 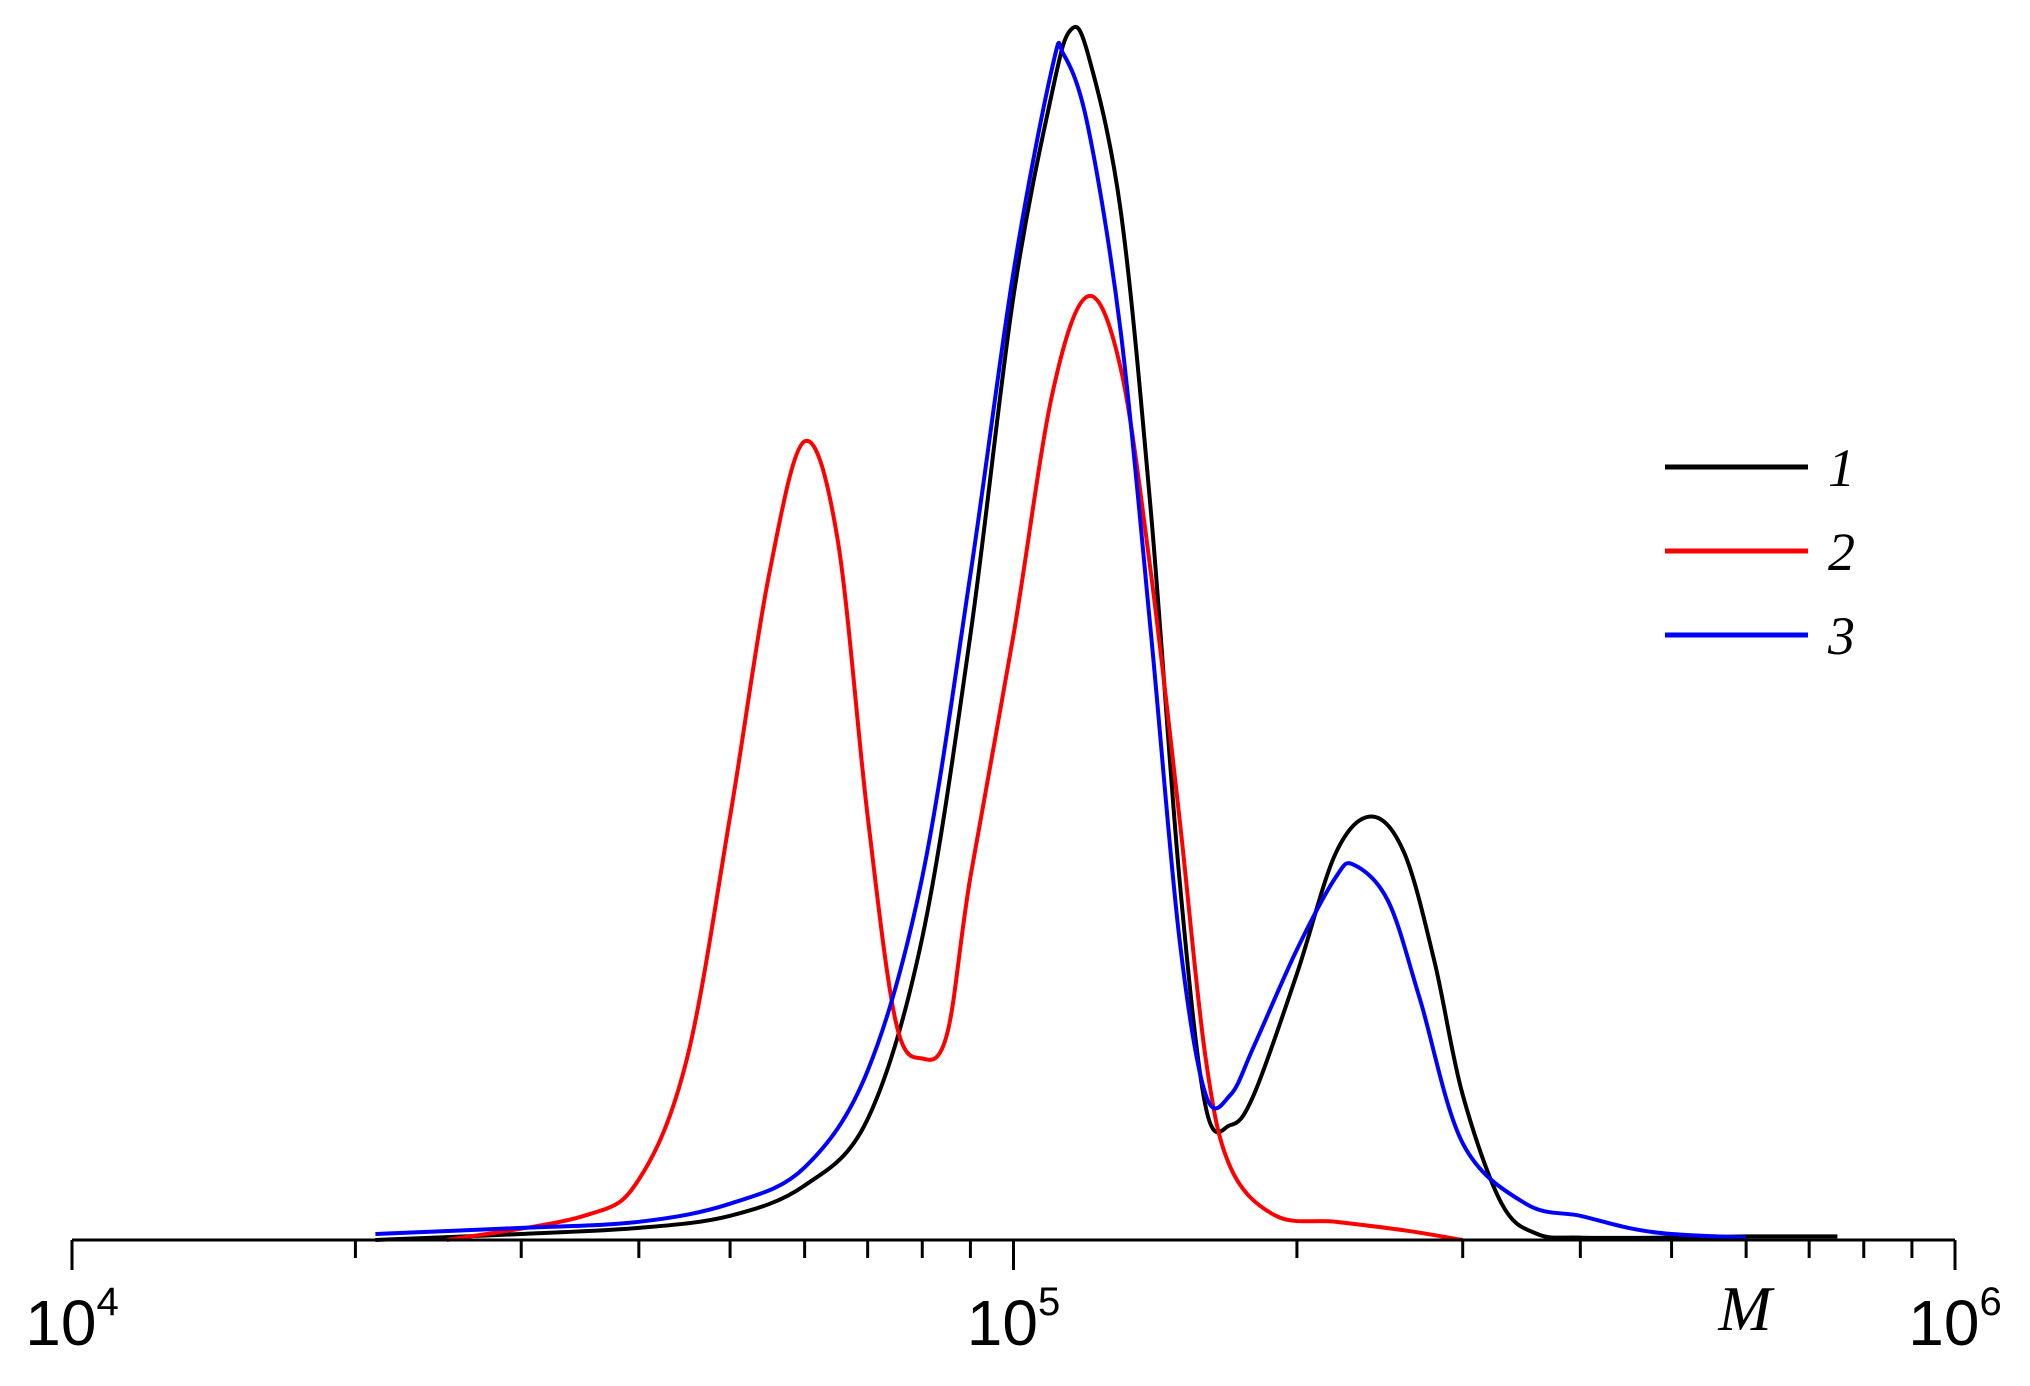 I want to click on x-axis-title: M, so click(x=1746, y=1308).